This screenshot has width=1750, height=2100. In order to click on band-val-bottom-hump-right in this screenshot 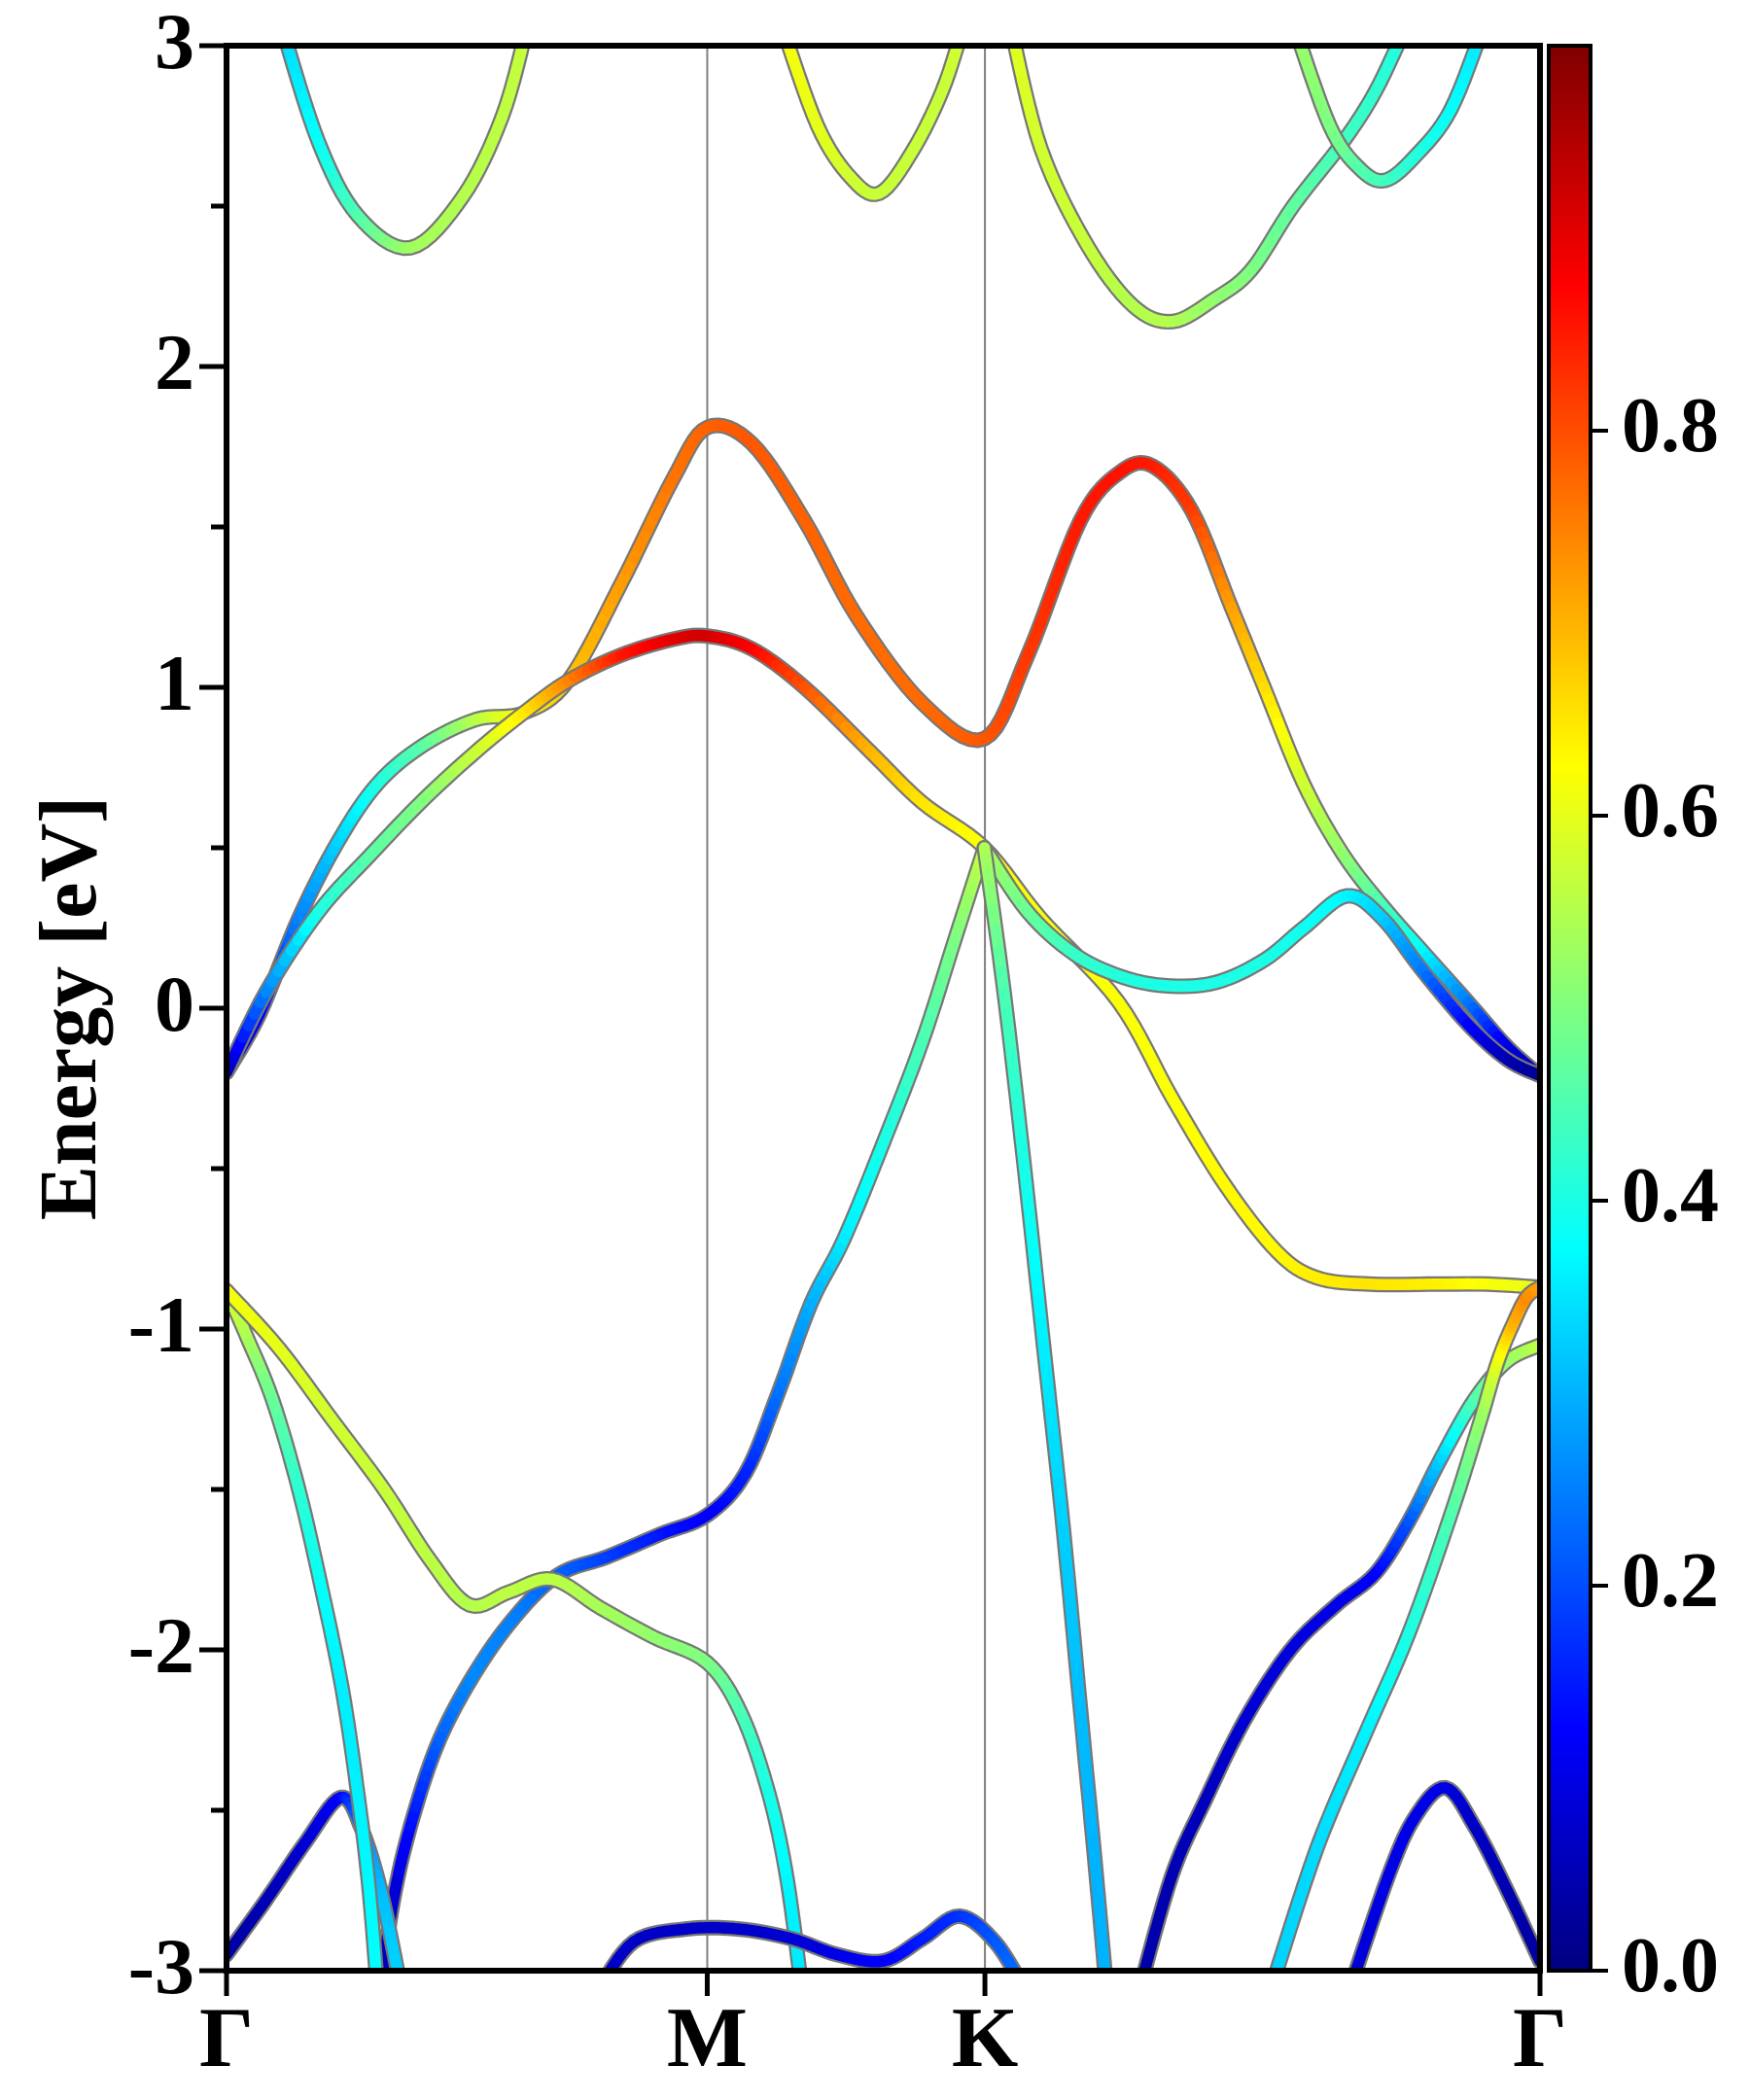, I will do `click(1444, 1875)`.